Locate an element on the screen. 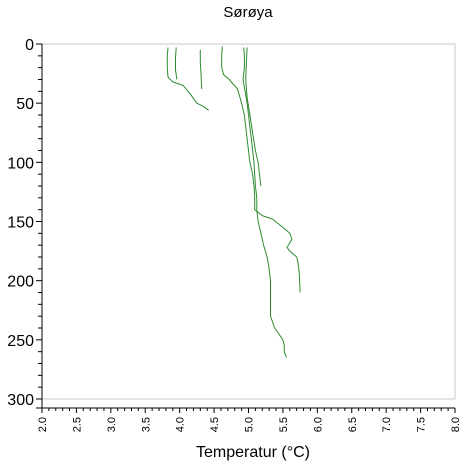 The width and height of the screenshot is (465, 465). x-tick-label: 5.5 is located at coordinates (284, 424).